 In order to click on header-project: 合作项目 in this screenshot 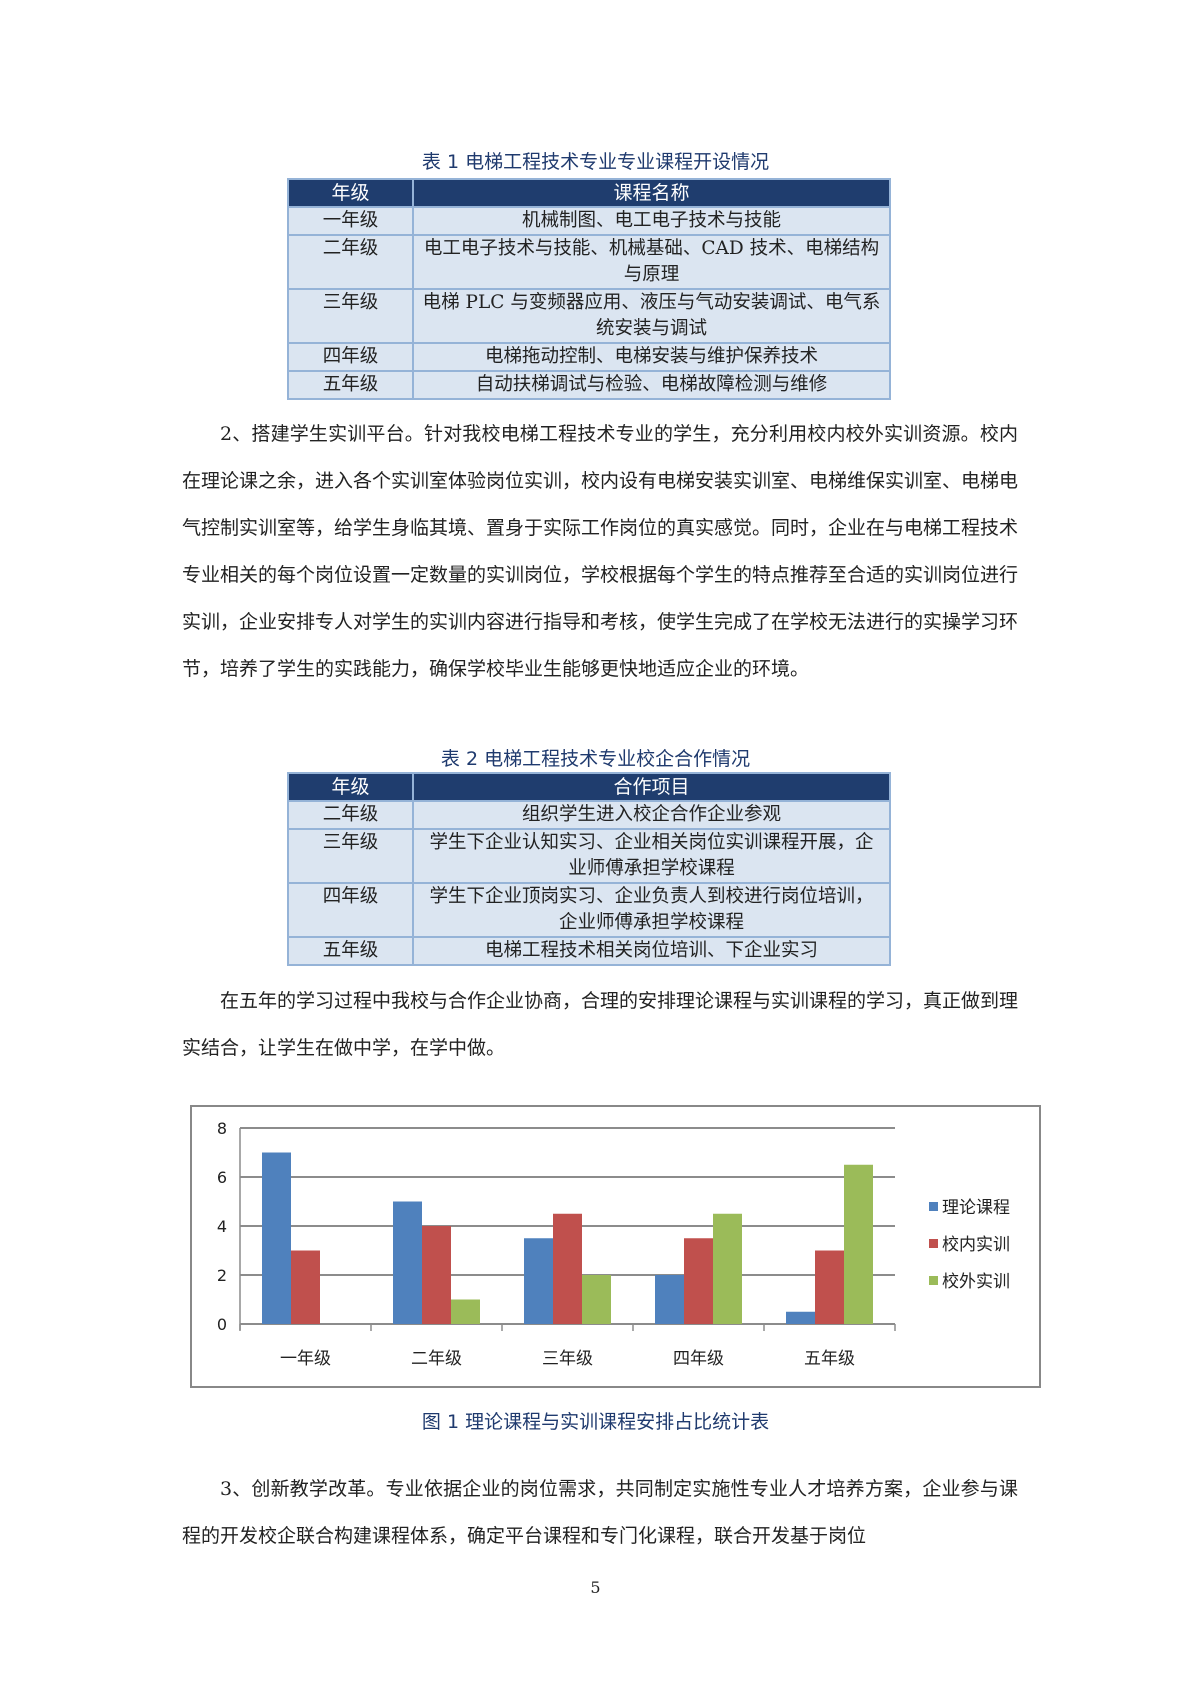, I will do `click(651, 787)`.